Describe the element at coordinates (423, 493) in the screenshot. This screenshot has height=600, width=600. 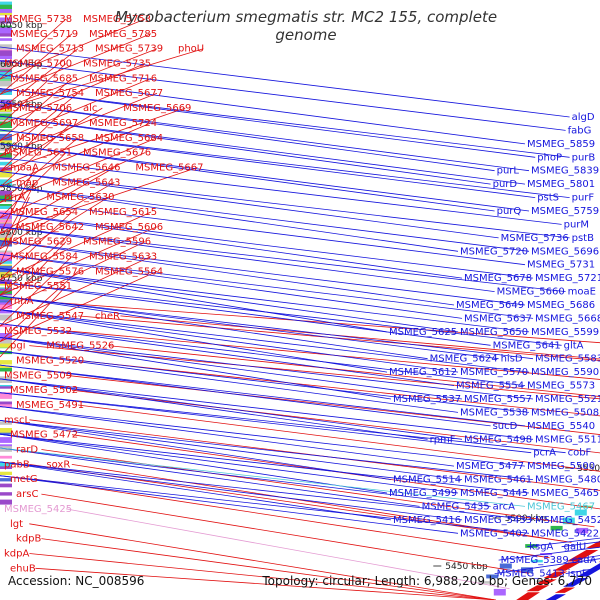
I see `right-gene-label: MSMEG_5499` at that location.